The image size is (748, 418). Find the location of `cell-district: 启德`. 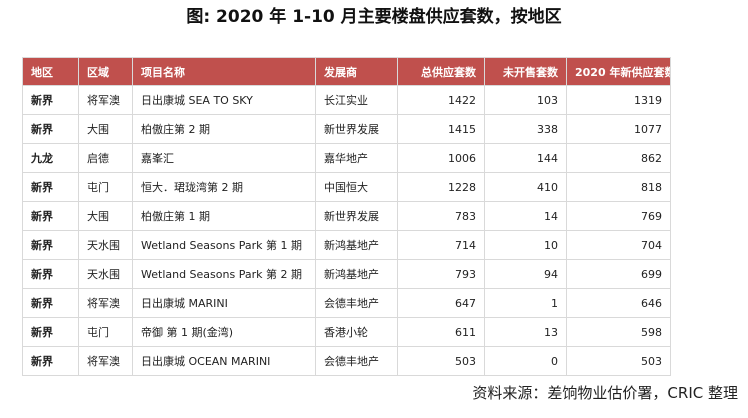

cell-district: 启德 is located at coordinates (105, 158).